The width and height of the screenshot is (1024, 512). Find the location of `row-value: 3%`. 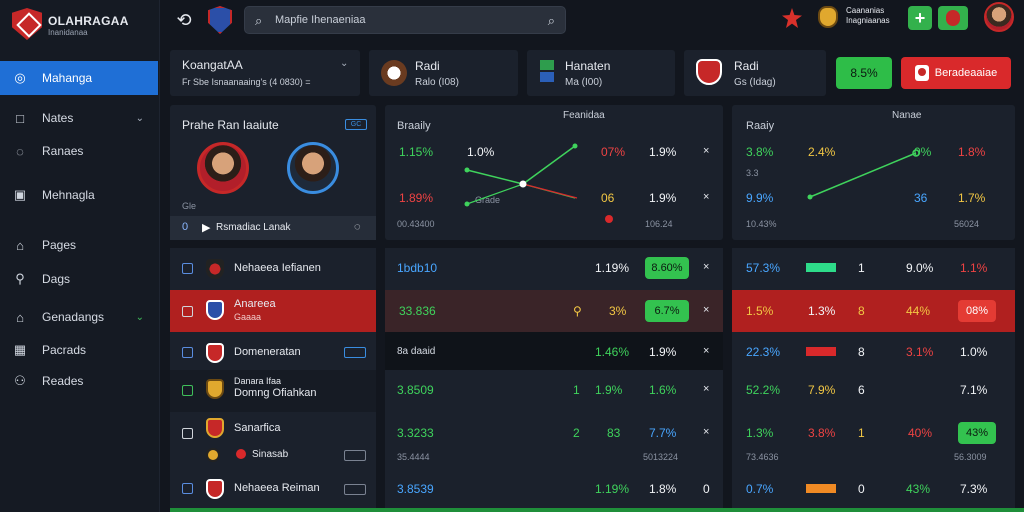

row-value: 3% is located at coordinates (618, 311).